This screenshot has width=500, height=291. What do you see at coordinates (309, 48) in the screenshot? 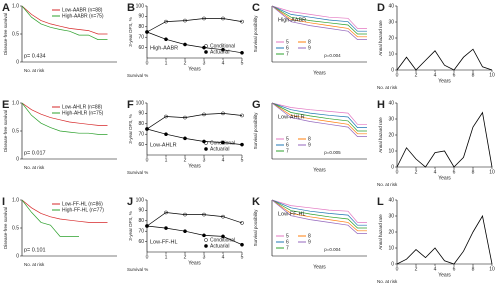
I see `legend-label: 9` at bounding box center [309, 48].